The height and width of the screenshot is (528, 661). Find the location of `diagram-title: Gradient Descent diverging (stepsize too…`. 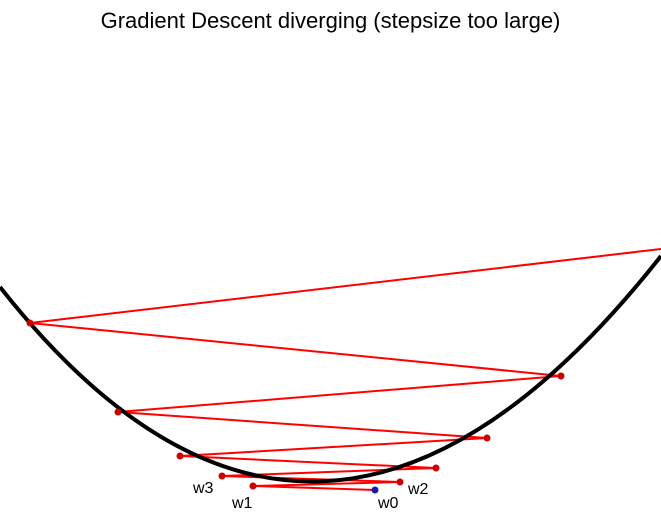

diagram-title: Gradient Descent diverging (stepsize too… is located at coordinates (330, 20).